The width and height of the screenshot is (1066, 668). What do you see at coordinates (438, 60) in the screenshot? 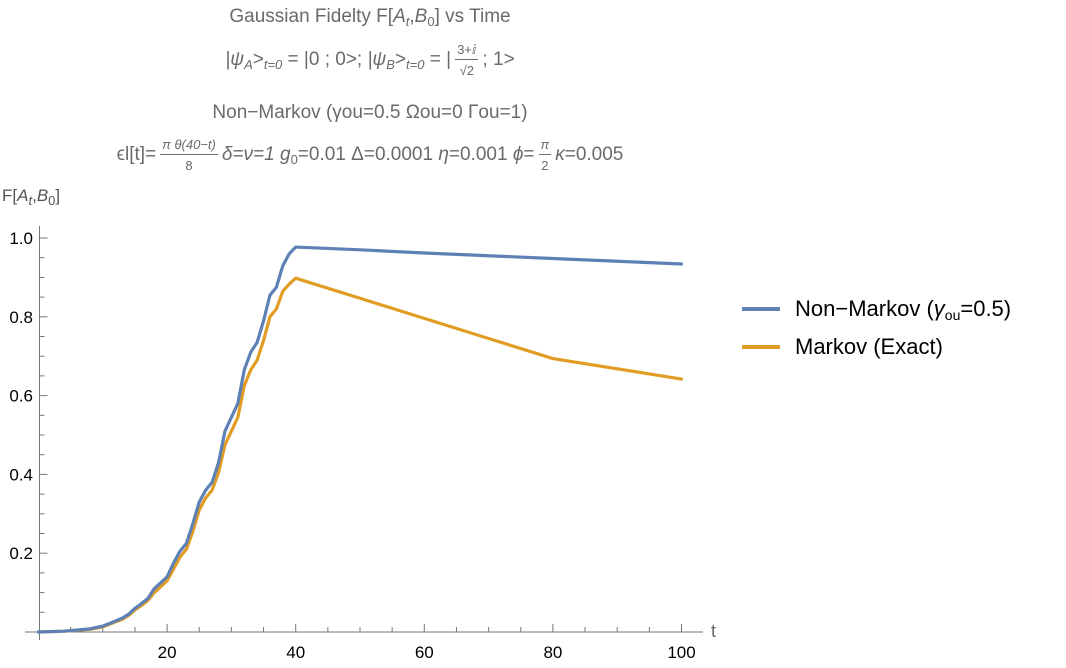
I see `state-eq: = |` at bounding box center [438, 60].